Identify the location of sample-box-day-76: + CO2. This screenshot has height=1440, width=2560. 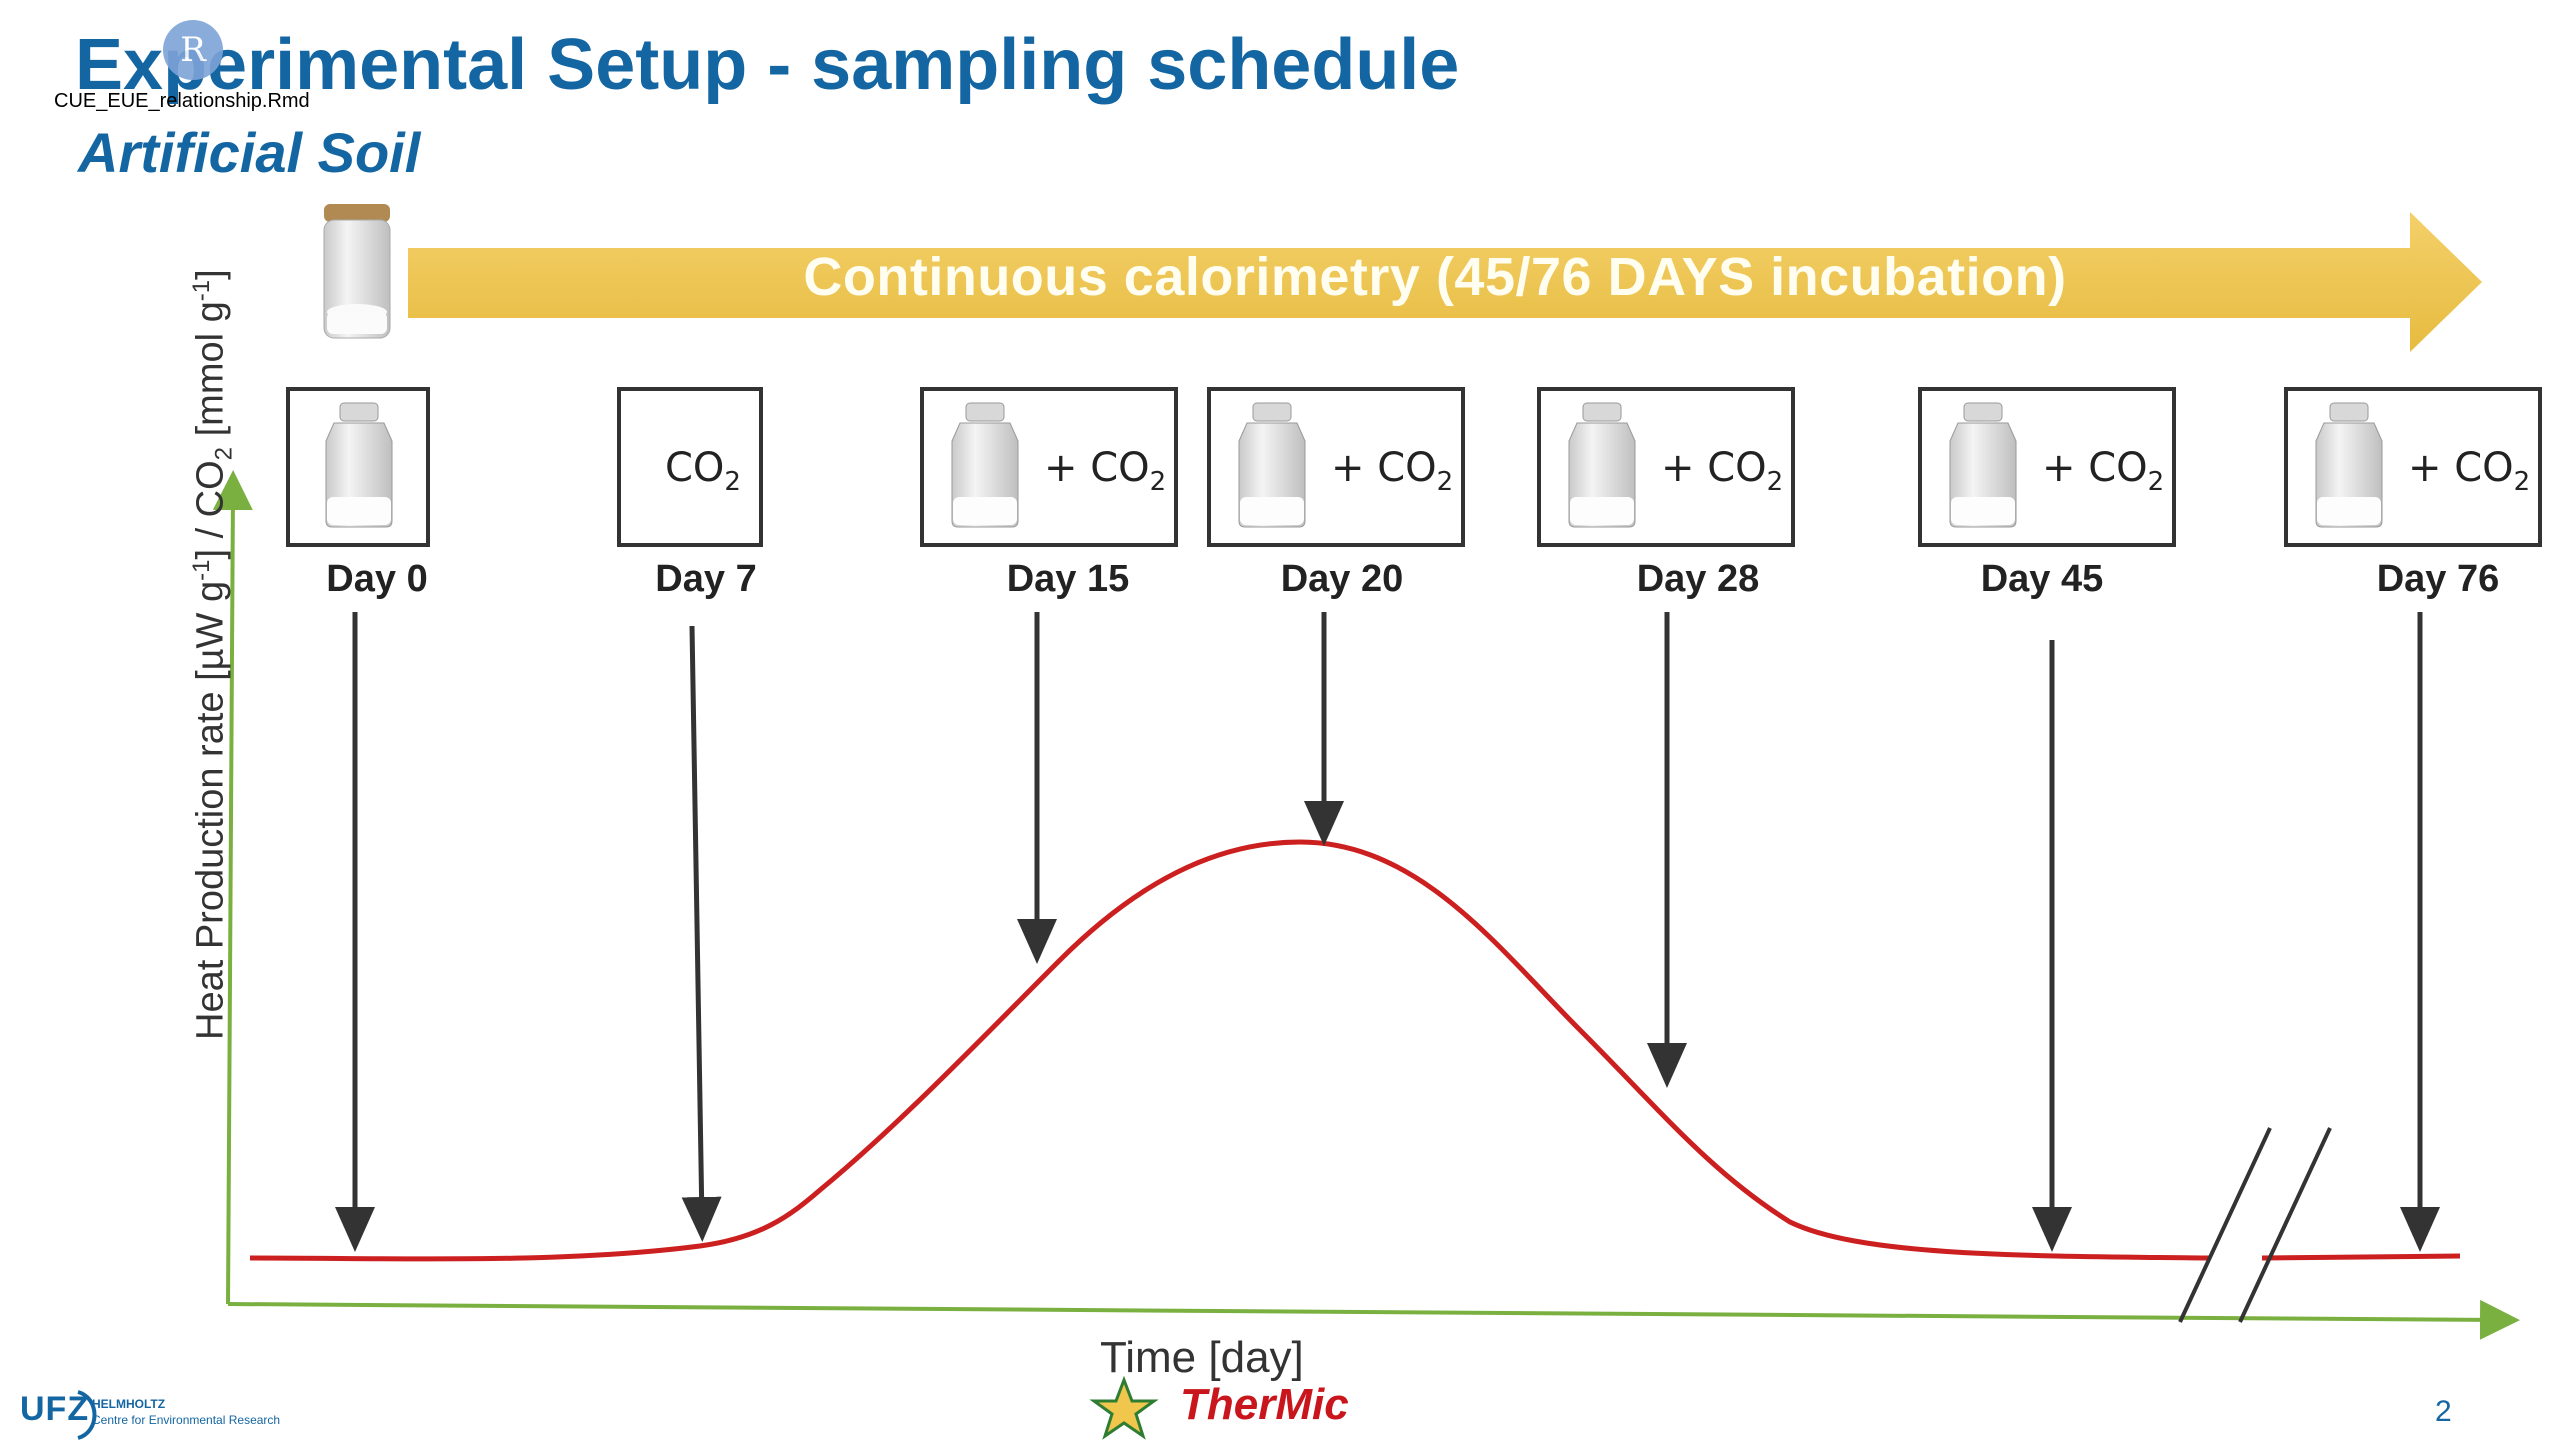
(2413, 467).